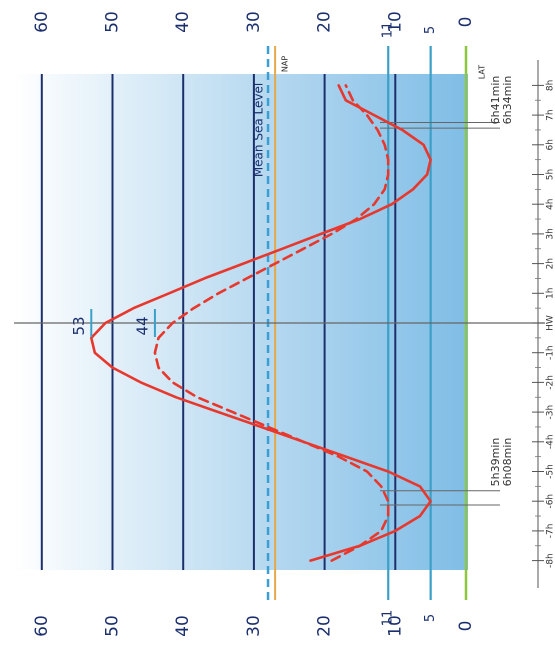 This screenshot has height=649, width=555. Describe the element at coordinates (79, 325) in the screenshot. I see `high-water-label-53: 53` at that location.